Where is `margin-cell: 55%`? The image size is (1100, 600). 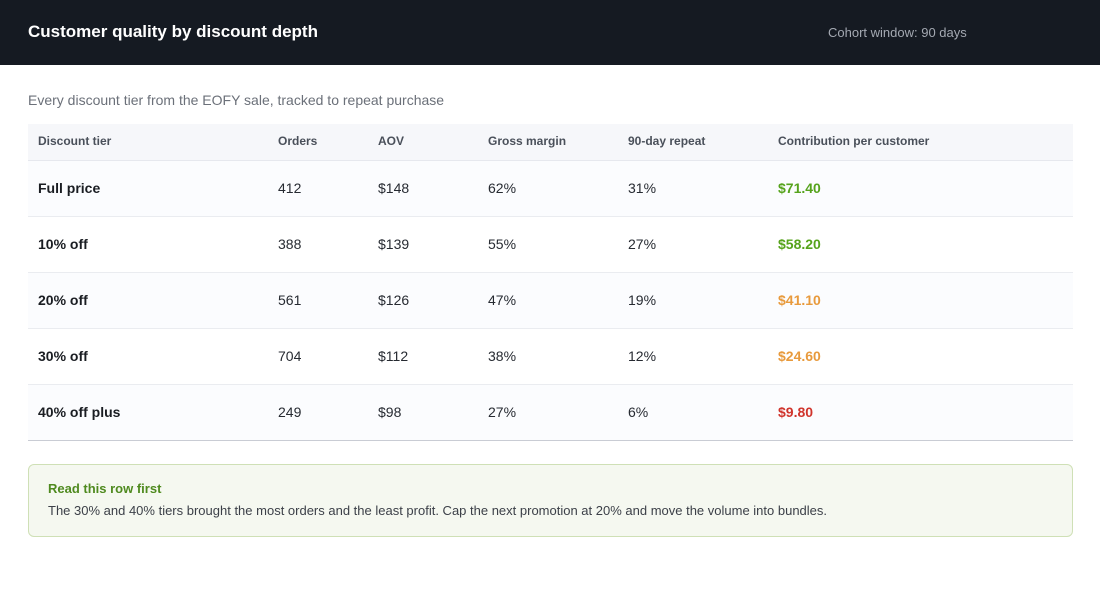
margin-cell: 55% is located at coordinates (502, 244).